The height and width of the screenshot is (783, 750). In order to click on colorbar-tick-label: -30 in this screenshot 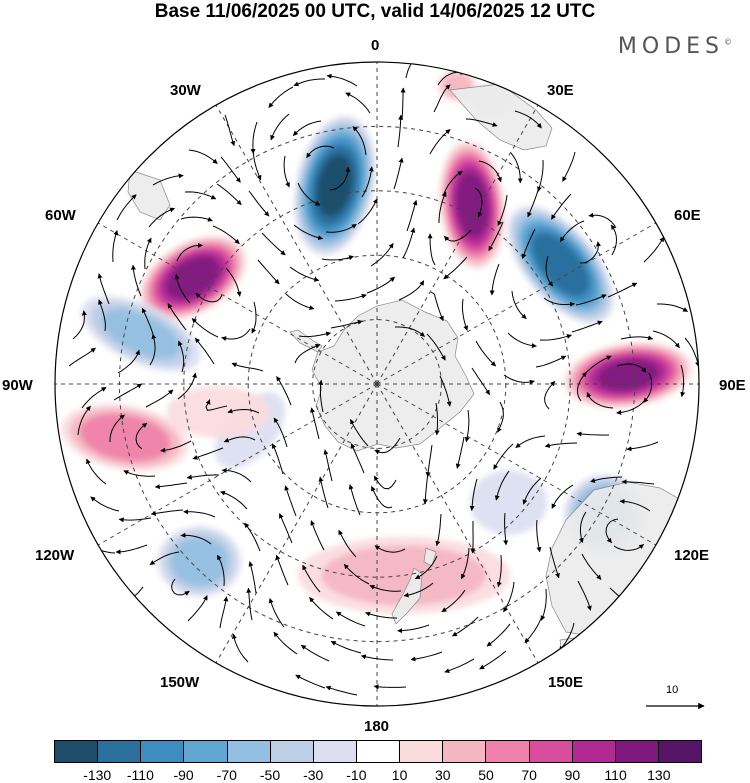, I will do `click(313, 775)`.